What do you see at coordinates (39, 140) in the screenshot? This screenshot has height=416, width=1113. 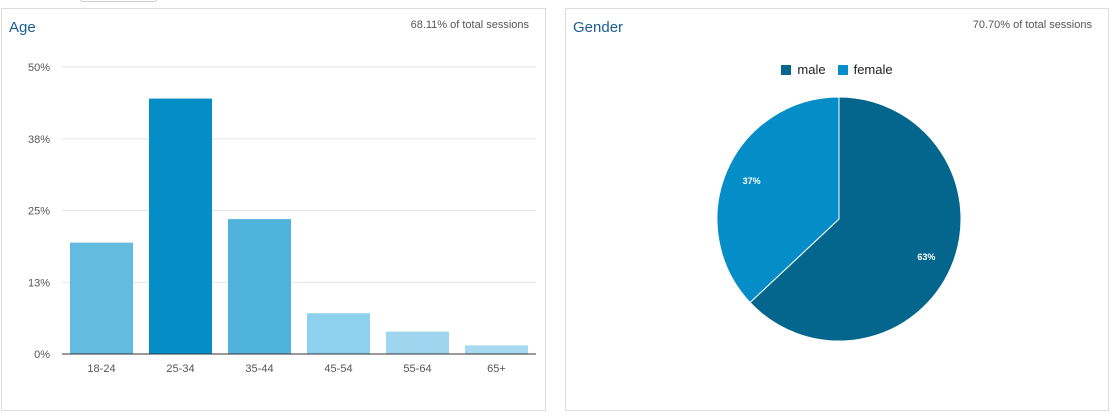 I see `age-y-tick-label: 38%` at bounding box center [39, 140].